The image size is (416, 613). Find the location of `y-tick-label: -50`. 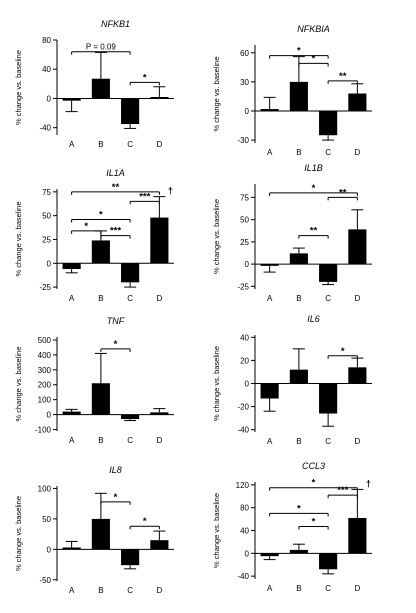

y-tick-label: -50 is located at coordinates (45, 580).